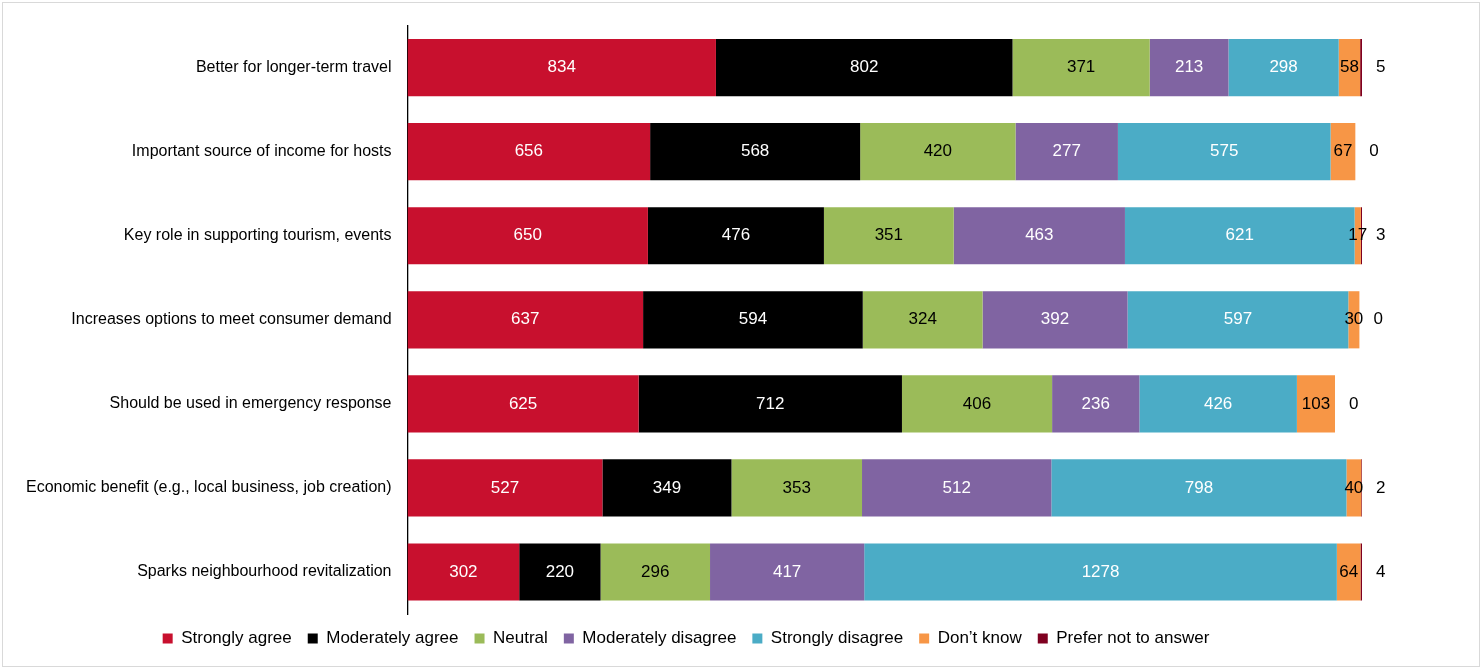 This screenshot has width=1484, height=669. I want to click on data-label: 575, so click(1224, 151).